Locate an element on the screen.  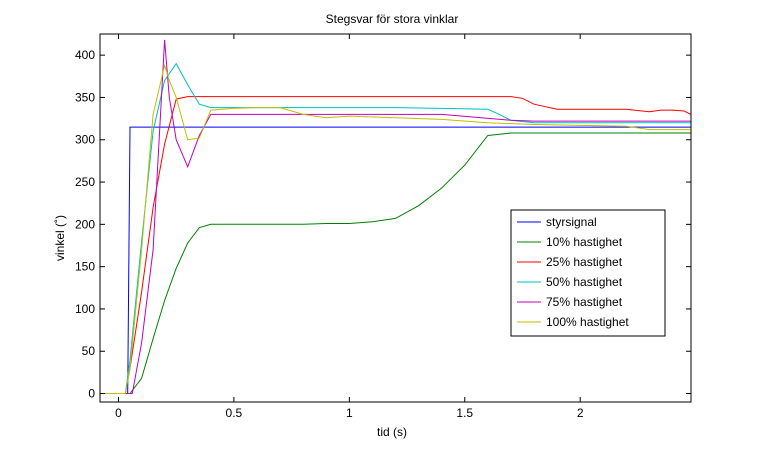
x-tick-label: 1 is located at coordinates (349, 413).